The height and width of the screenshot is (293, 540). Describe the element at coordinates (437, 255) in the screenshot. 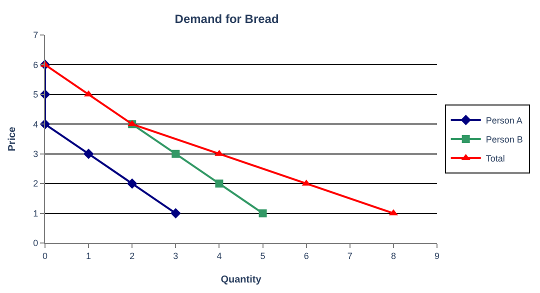

I see `x-tick-label: 9` at that location.